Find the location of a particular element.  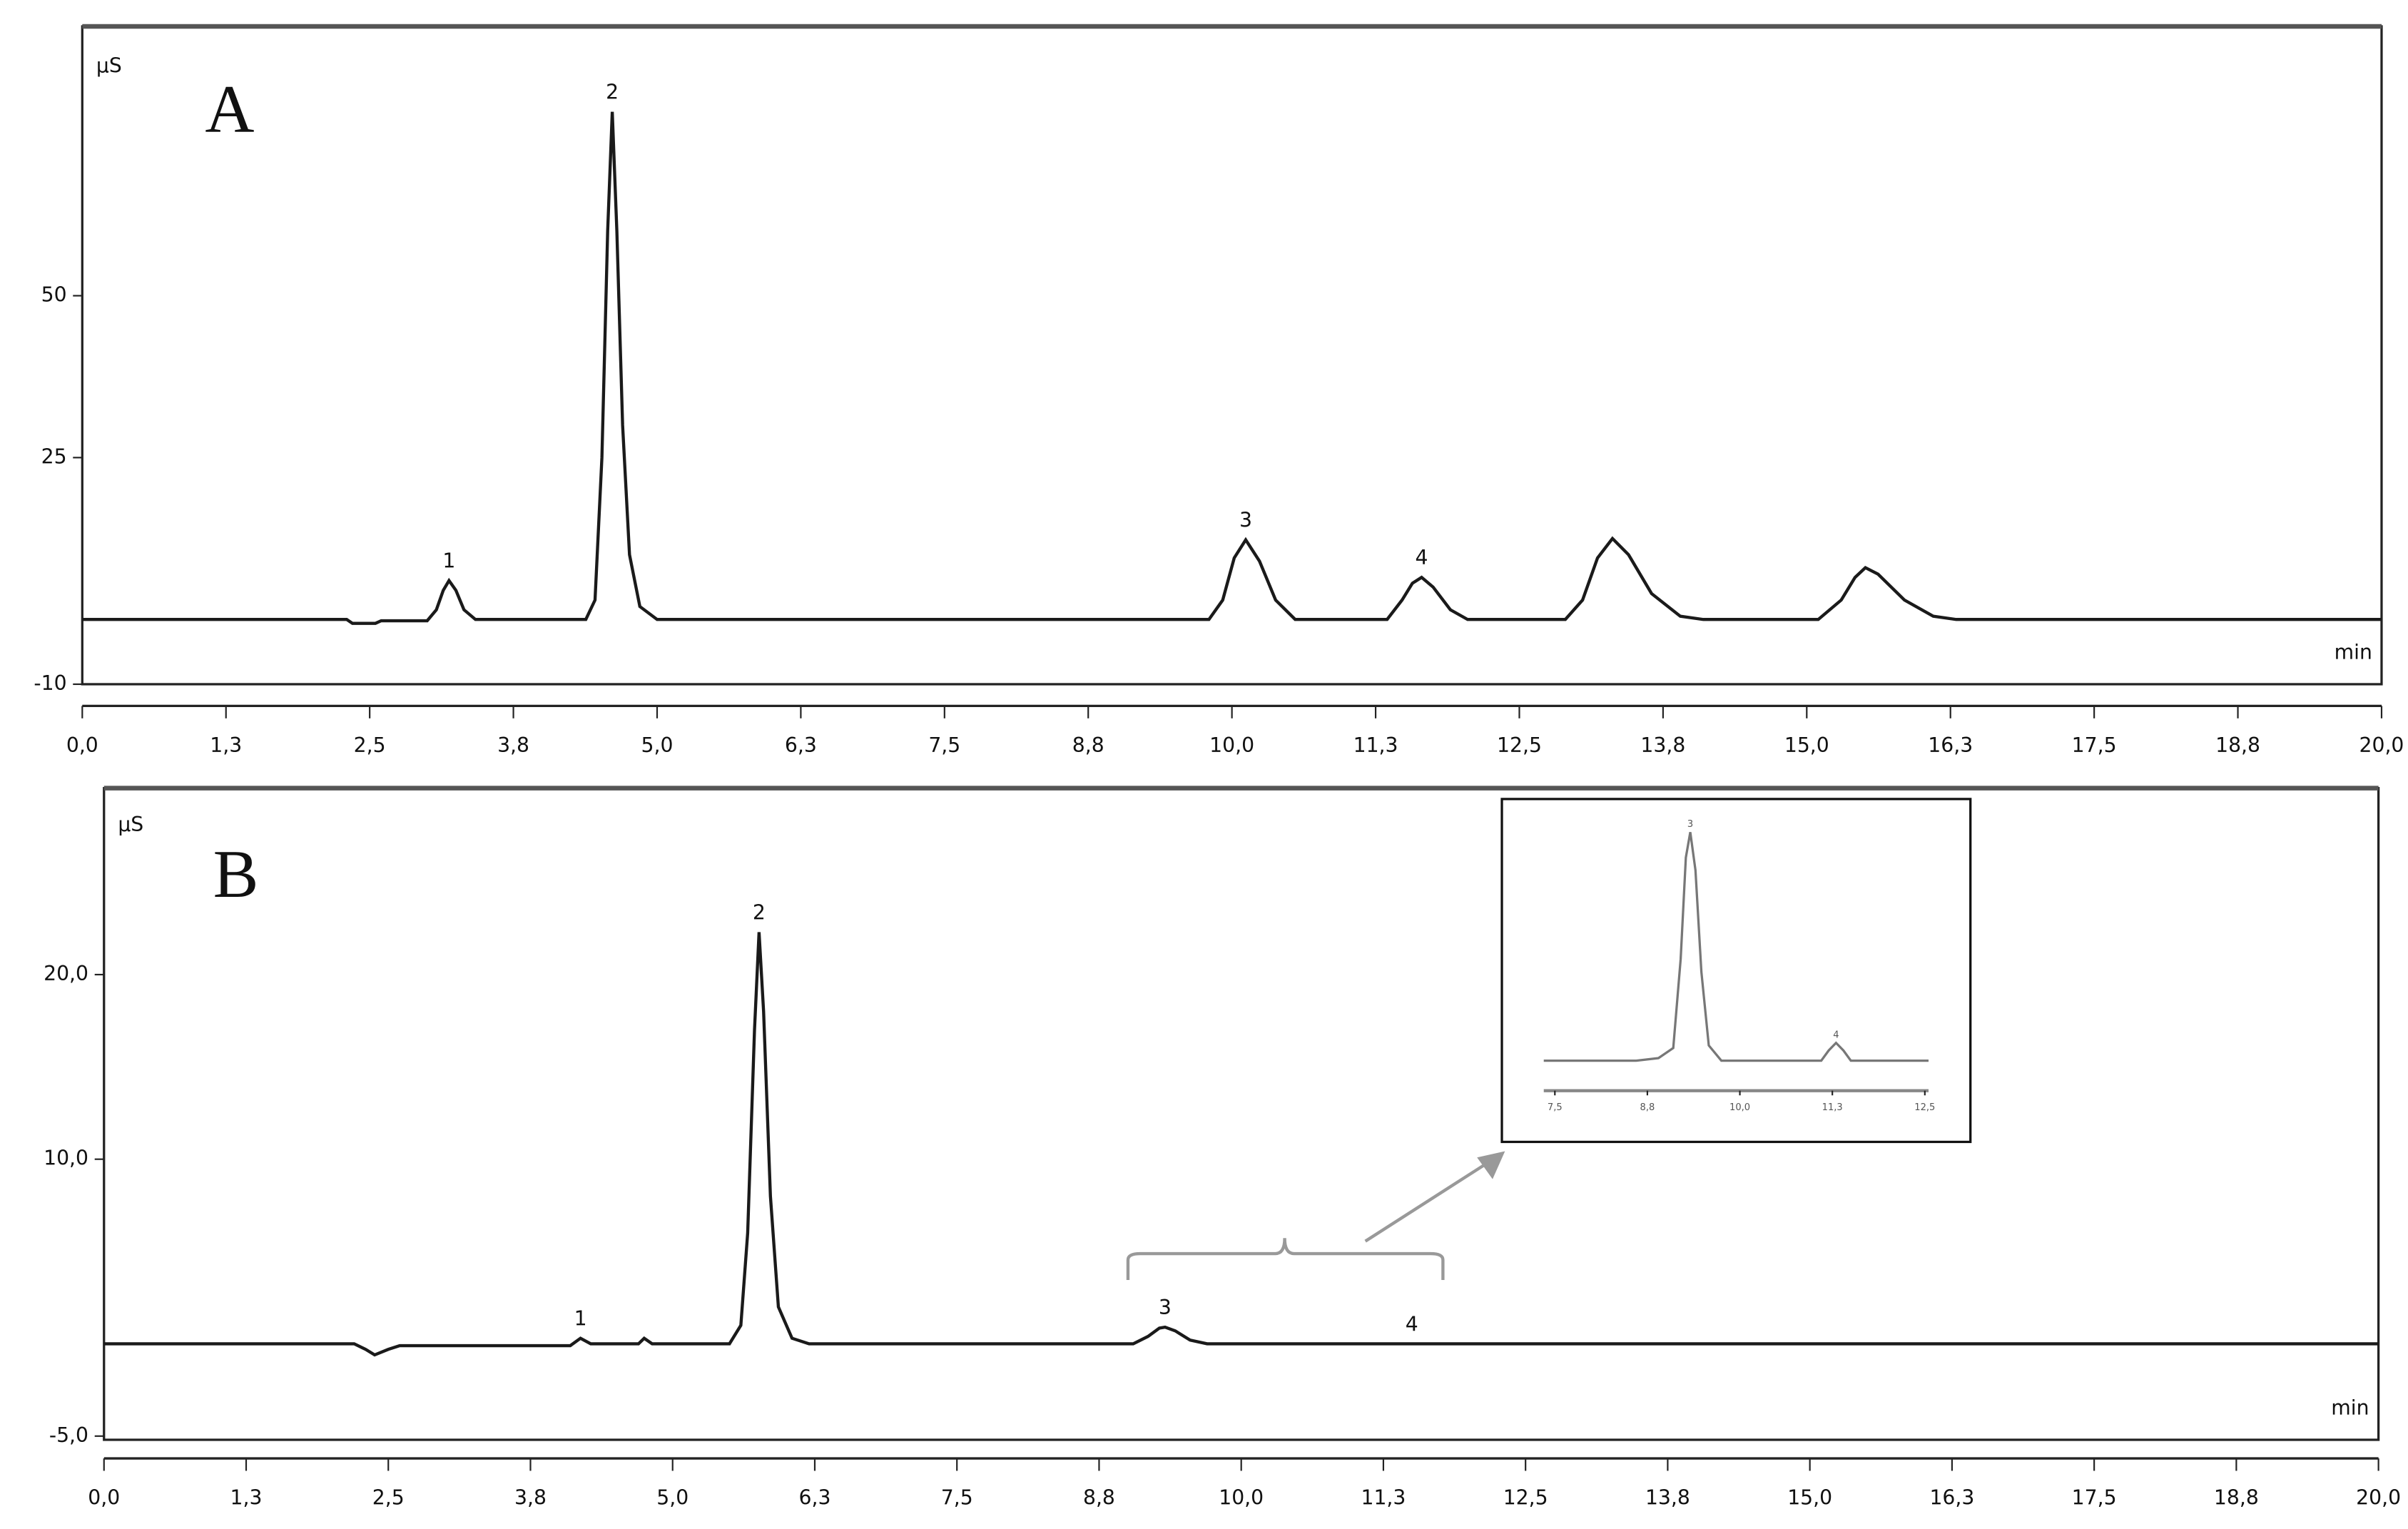

arrow-head is located at coordinates (1491, 1165).